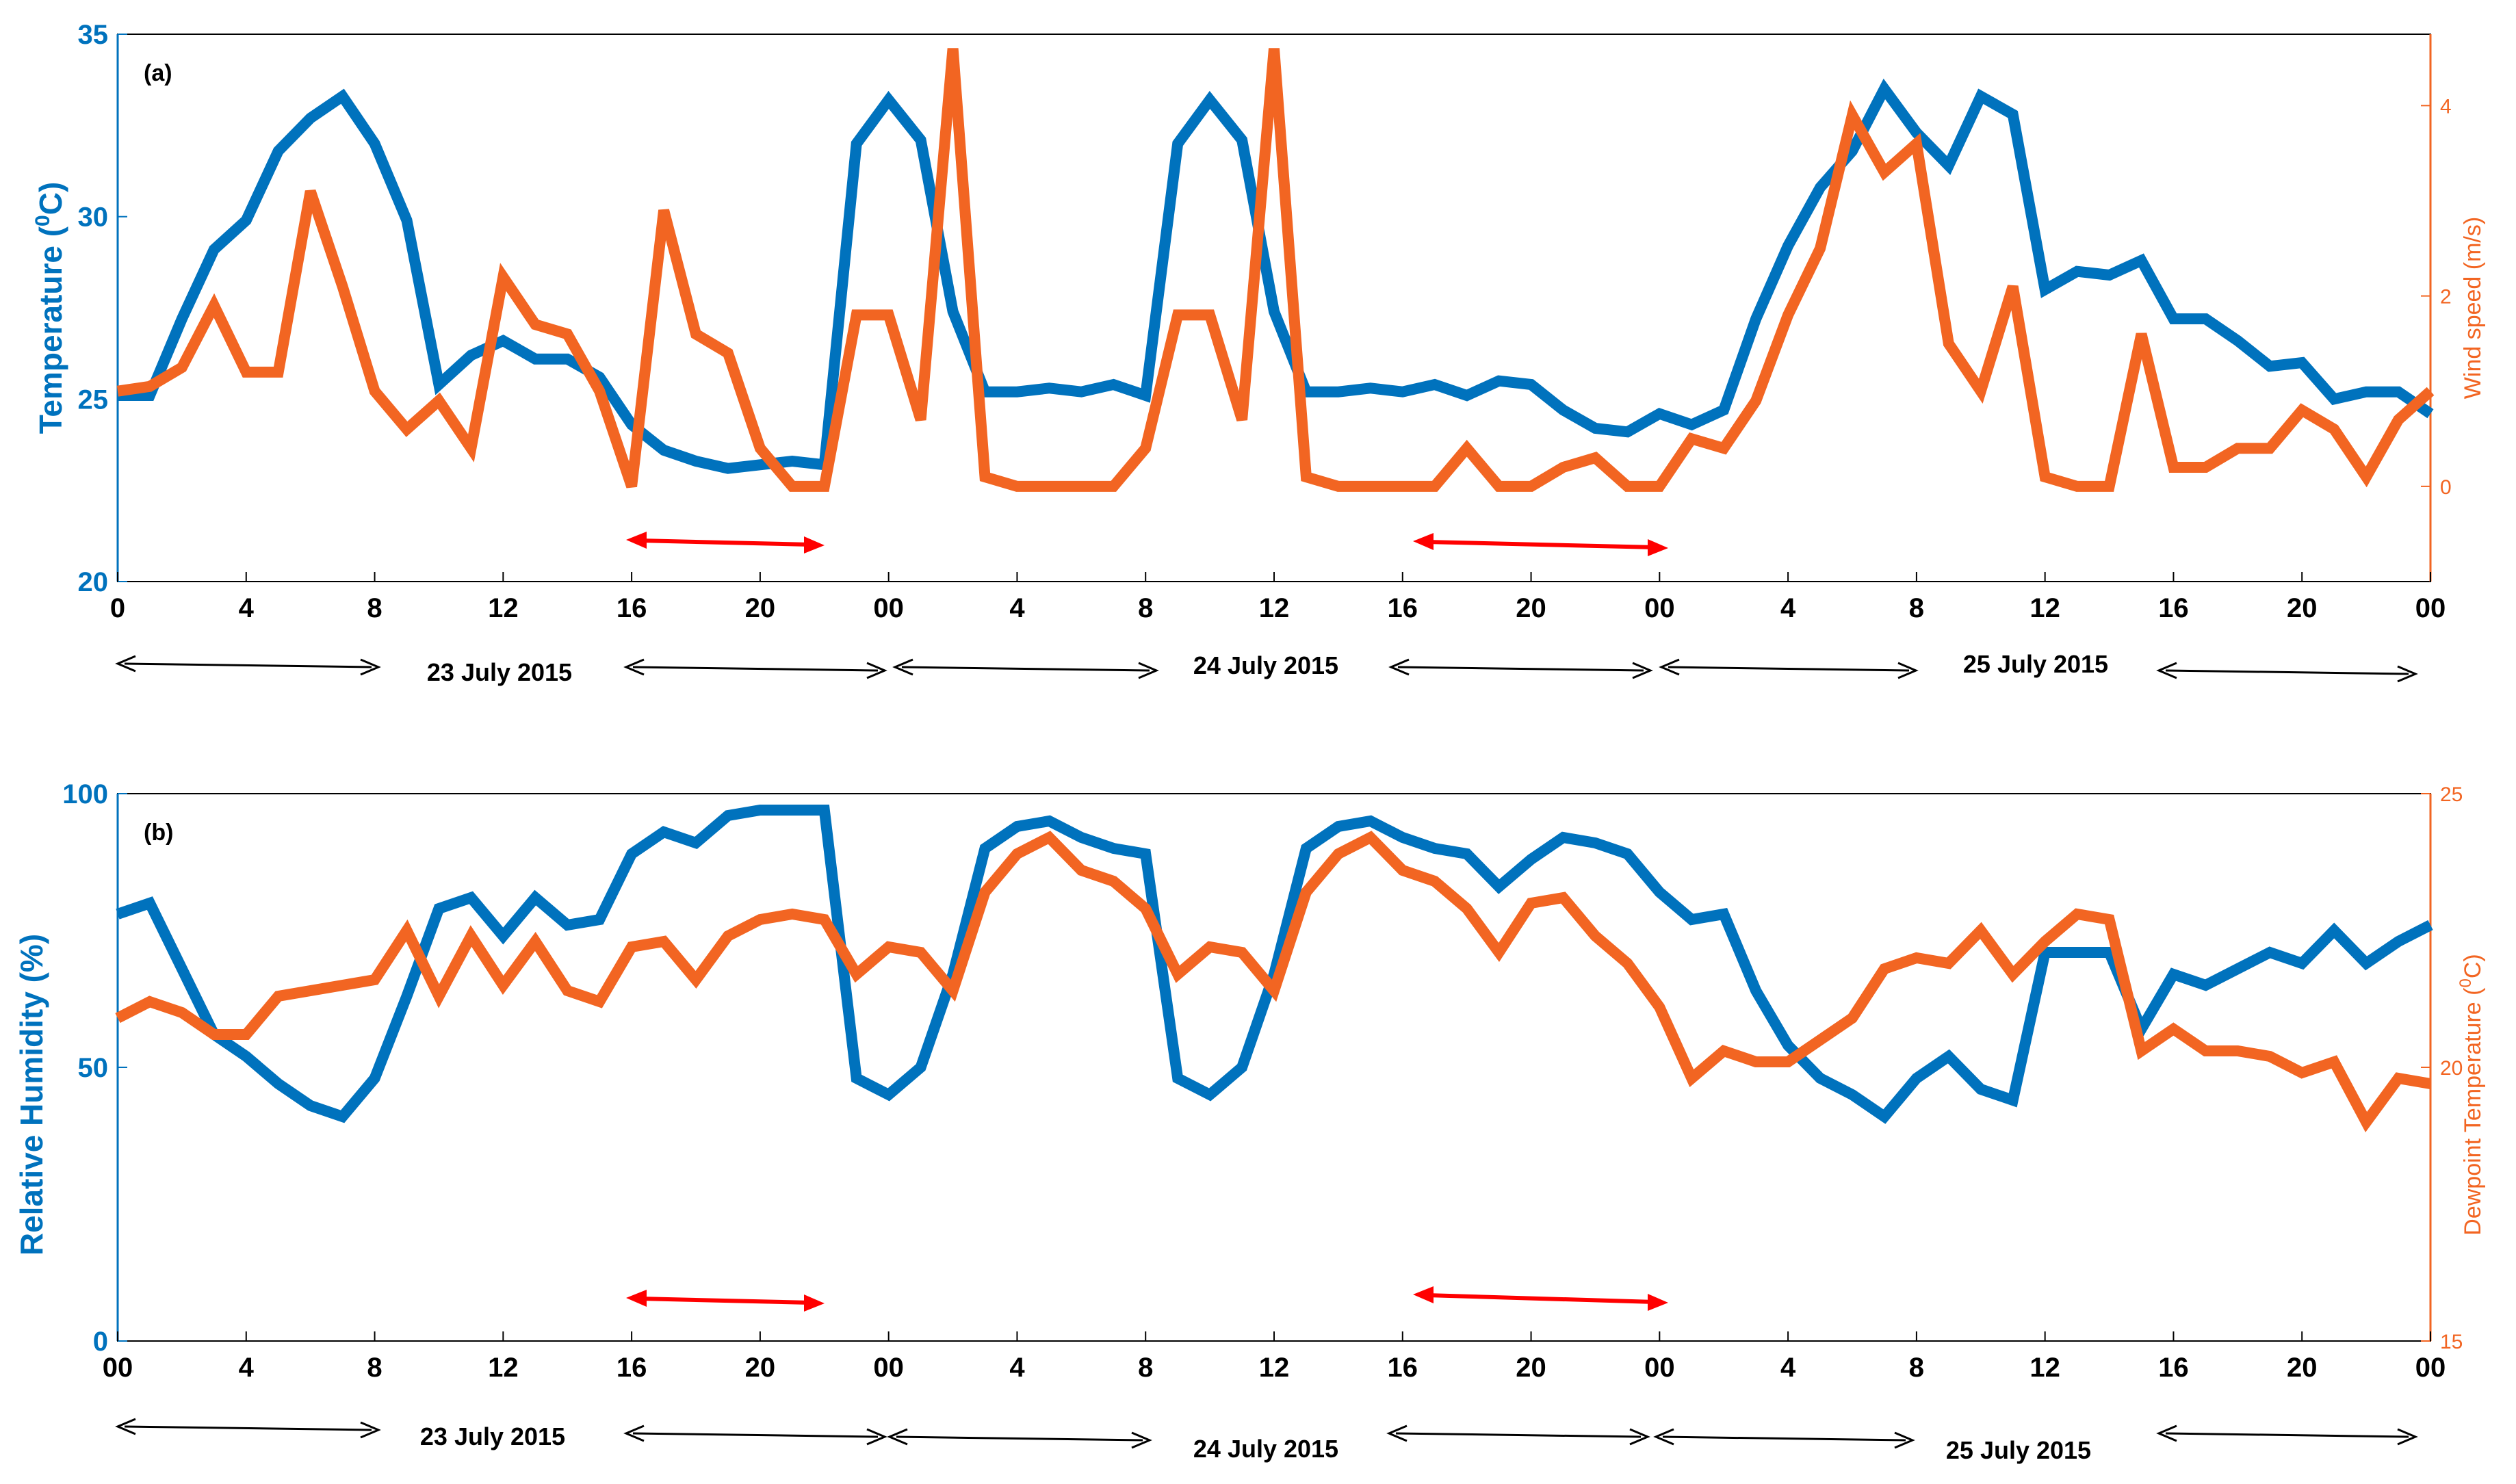 The width and height of the screenshot is (2516, 1484). I want to click on panel-a-label: (a), so click(158, 73).